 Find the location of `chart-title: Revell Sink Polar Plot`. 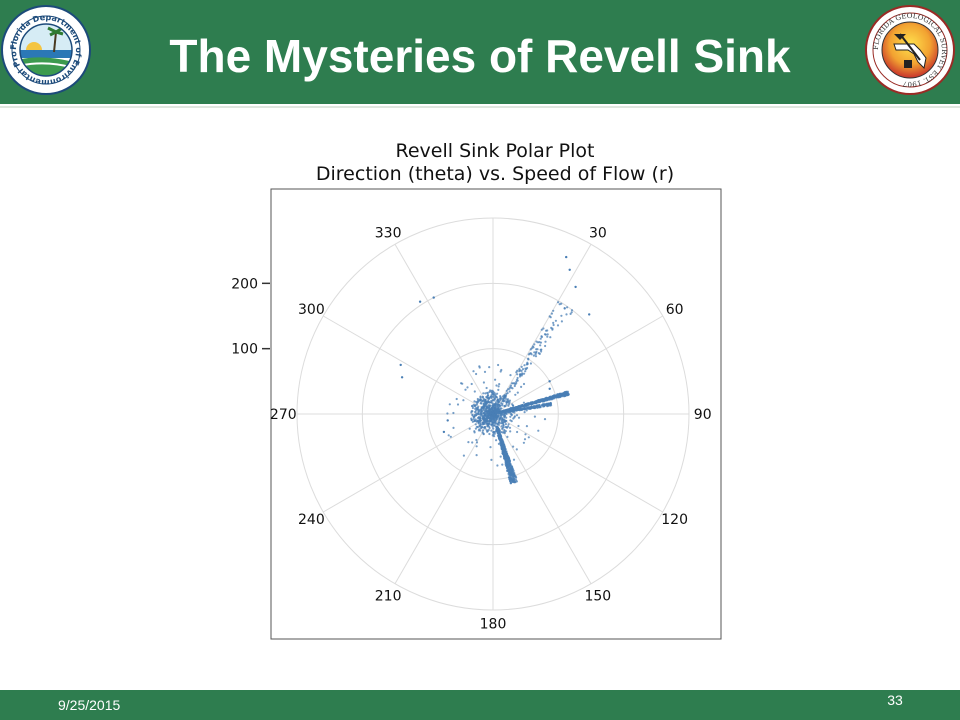

chart-title: Revell Sink Polar Plot is located at coordinates (495, 151).